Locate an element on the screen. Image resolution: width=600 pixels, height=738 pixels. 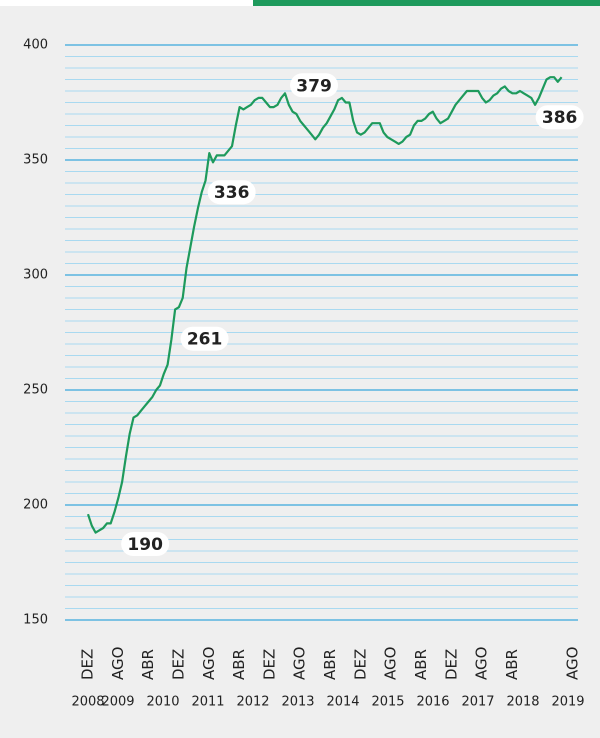
value-label: 261 is located at coordinates (205, 340).